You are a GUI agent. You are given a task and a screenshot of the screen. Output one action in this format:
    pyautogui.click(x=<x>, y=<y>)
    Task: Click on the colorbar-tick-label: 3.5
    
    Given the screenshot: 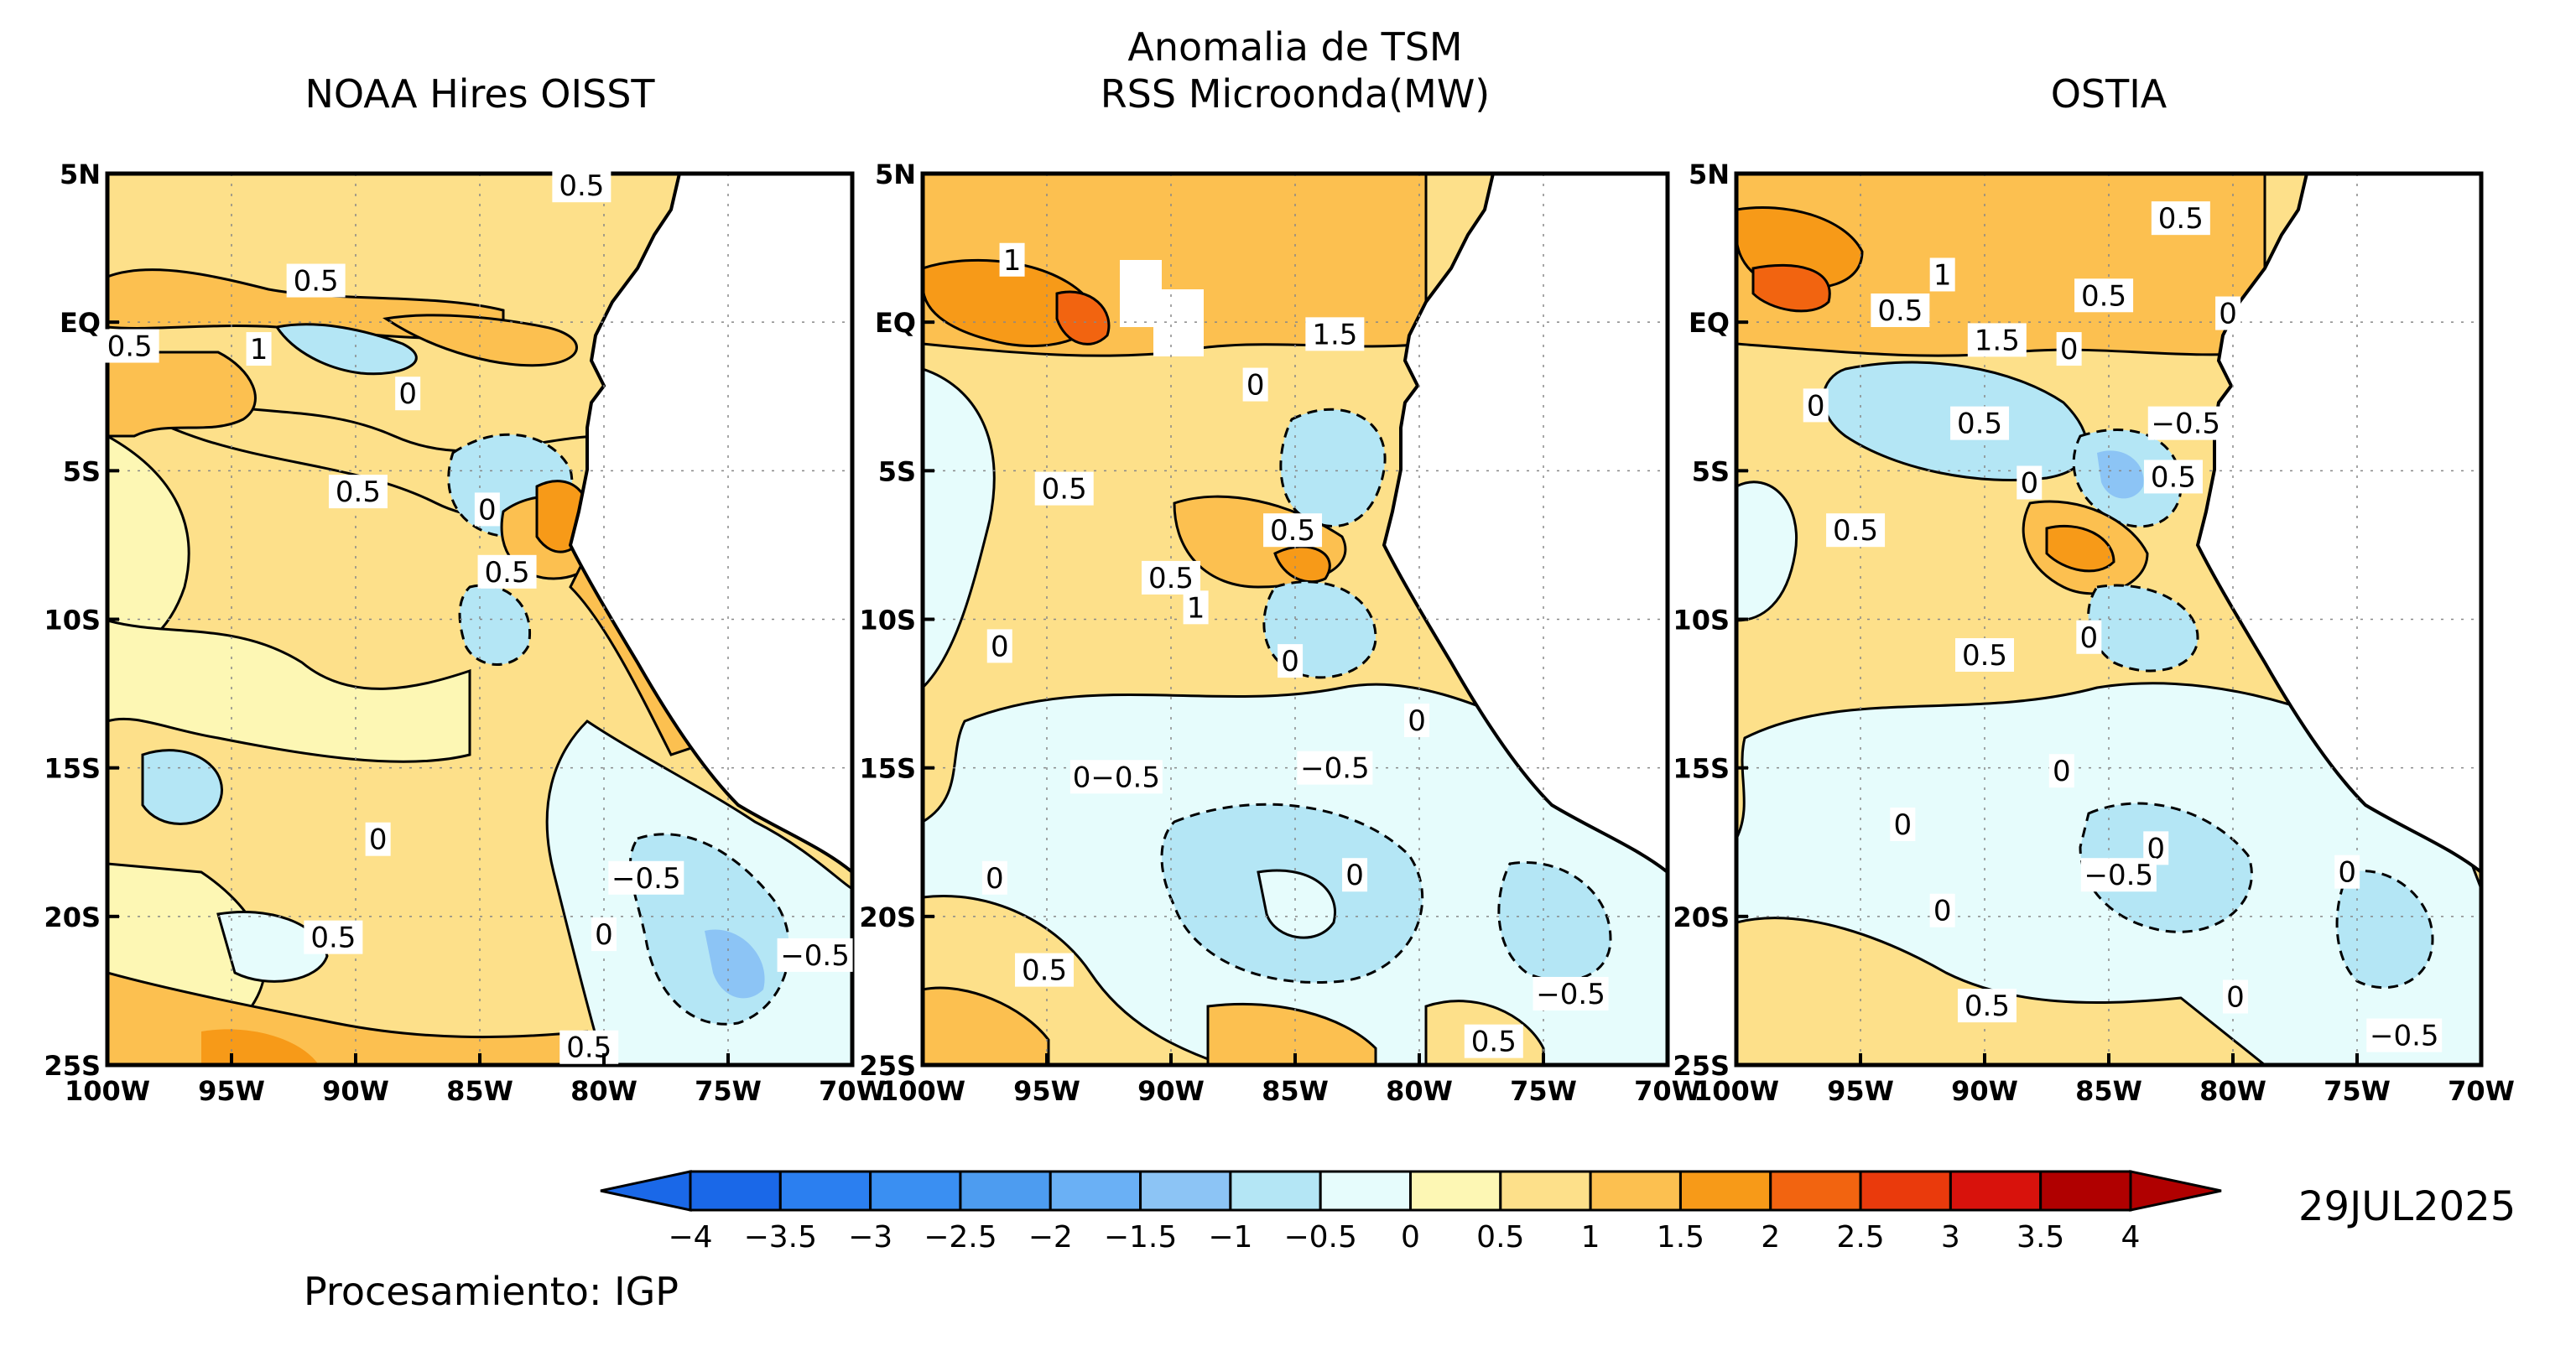 What is the action you would take?
    pyautogui.click(x=2040, y=1237)
    